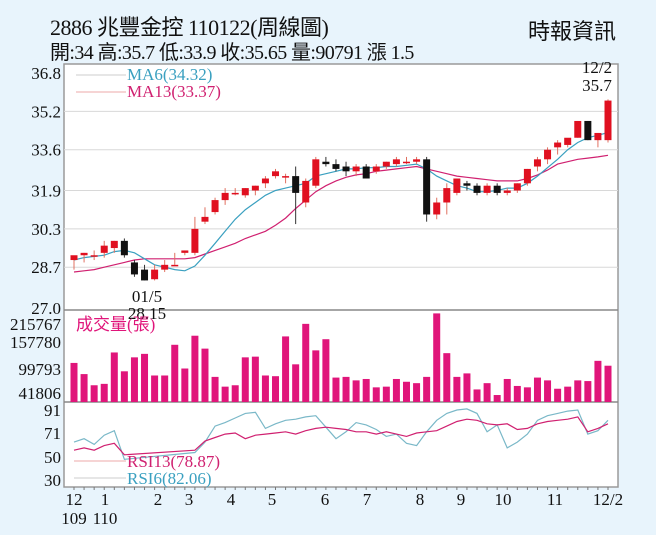  What do you see at coordinates (46, 191) in the screenshot?
I see `price-tick-label: 31.9` at bounding box center [46, 191].